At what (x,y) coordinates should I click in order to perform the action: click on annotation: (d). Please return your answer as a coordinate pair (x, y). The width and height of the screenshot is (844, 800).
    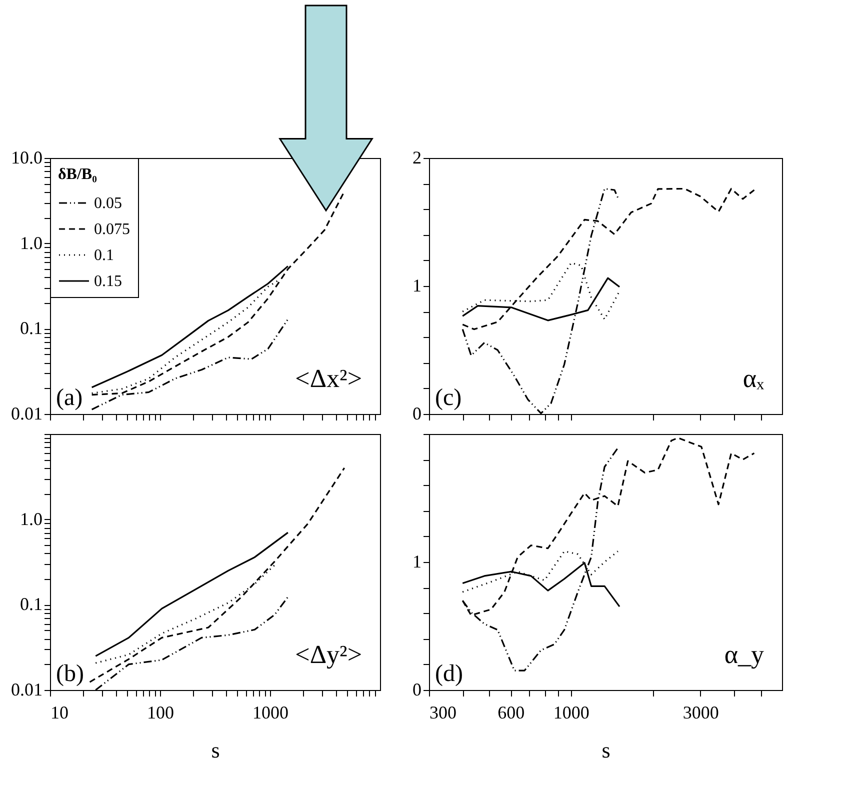
    Looking at the image, I should click on (449, 674).